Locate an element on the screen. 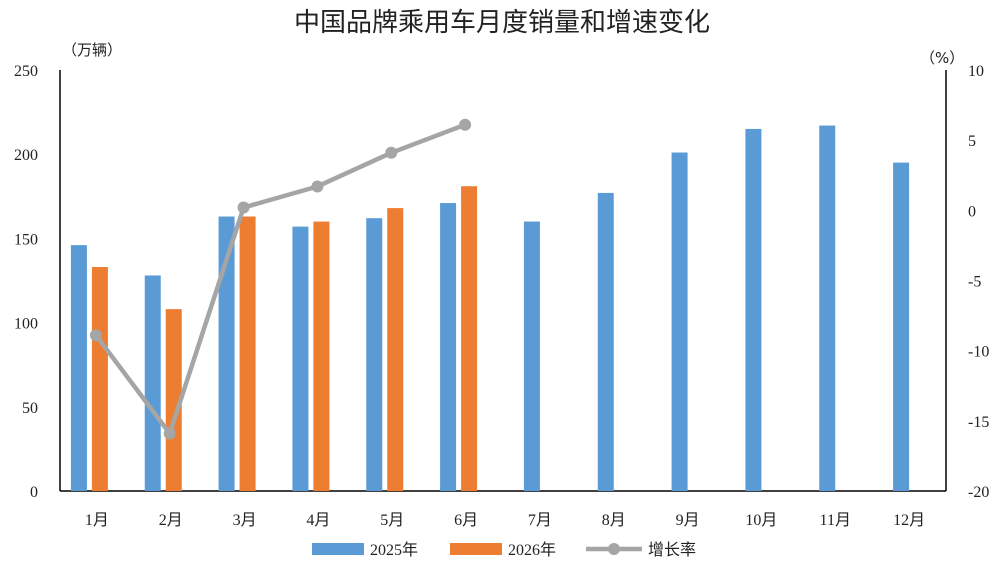 Image resolution: width=1005 pixels, height=564 pixels. right-tick-label: -5 is located at coordinates (974, 282).